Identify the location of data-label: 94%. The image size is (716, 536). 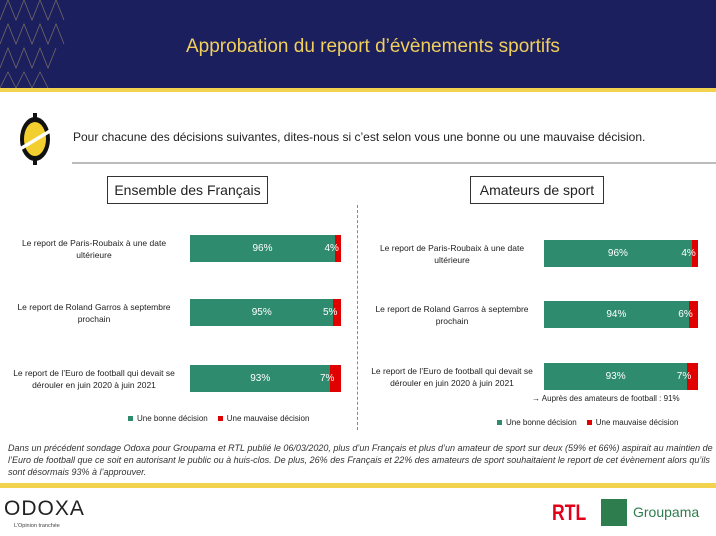
(616, 314).